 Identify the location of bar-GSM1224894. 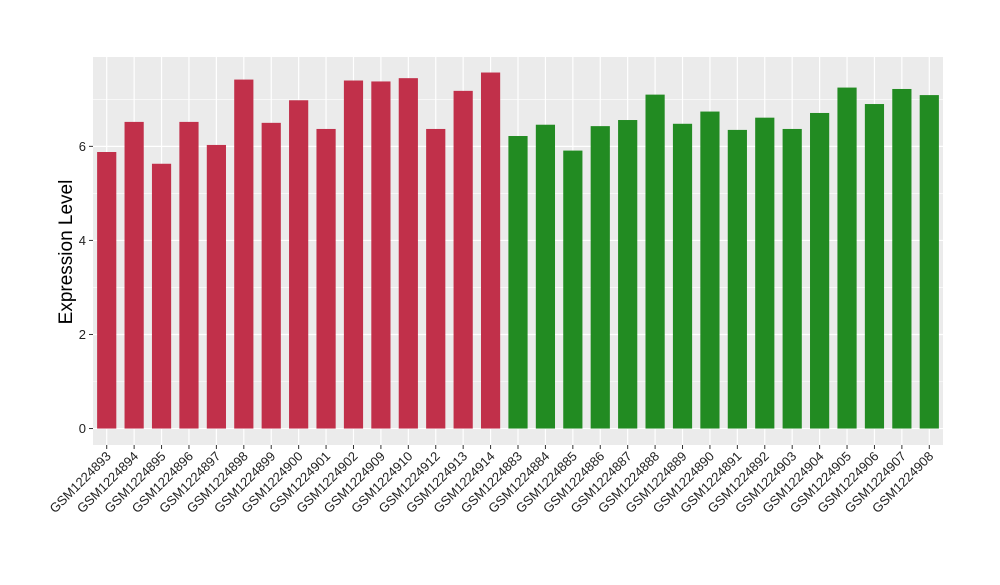
(134, 275).